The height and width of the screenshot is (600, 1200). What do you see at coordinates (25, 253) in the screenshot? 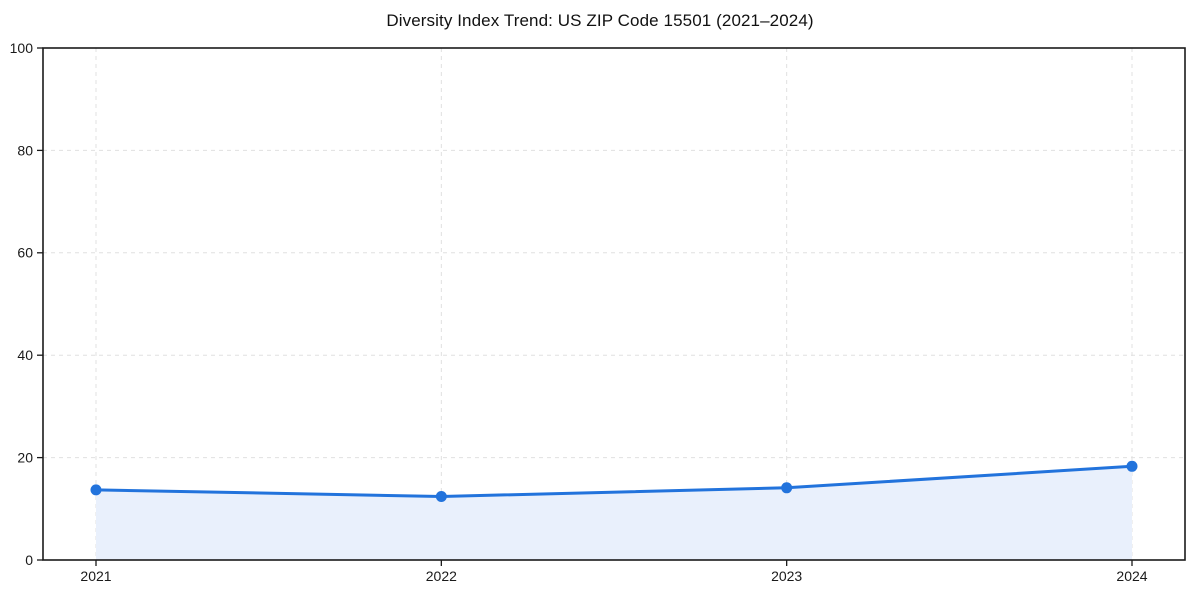
I see `y-axis-tick-label: 60` at bounding box center [25, 253].